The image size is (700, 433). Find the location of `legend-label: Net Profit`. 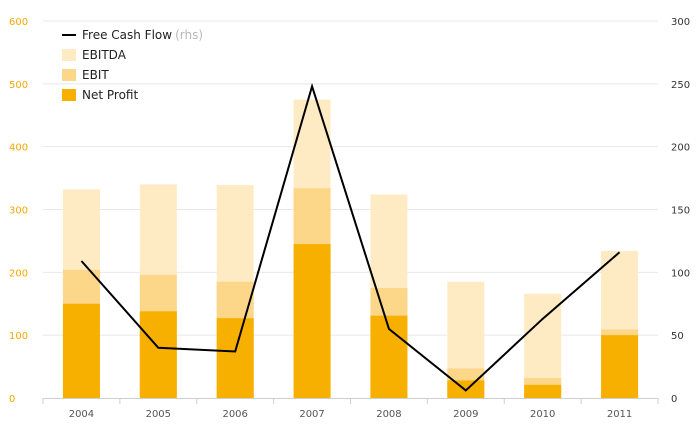

legend-label: Net Profit is located at coordinates (110, 95).